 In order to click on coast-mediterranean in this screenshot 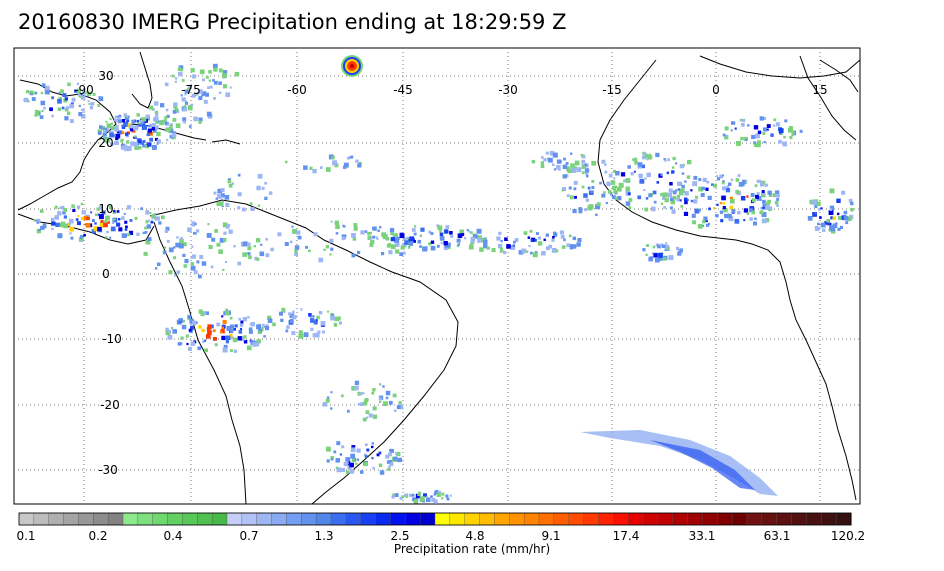, I will do `click(839, 76)`.